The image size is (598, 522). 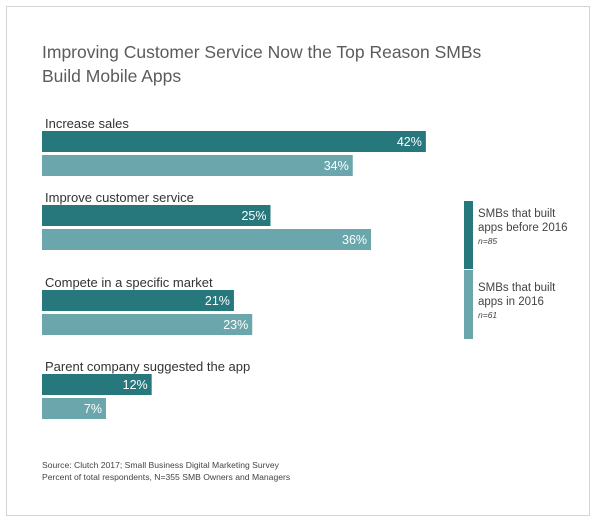 What do you see at coordinates (468, 235) in the screenshot?
I see `legend-swatch-before-2016` at bounding box center [468, 235].